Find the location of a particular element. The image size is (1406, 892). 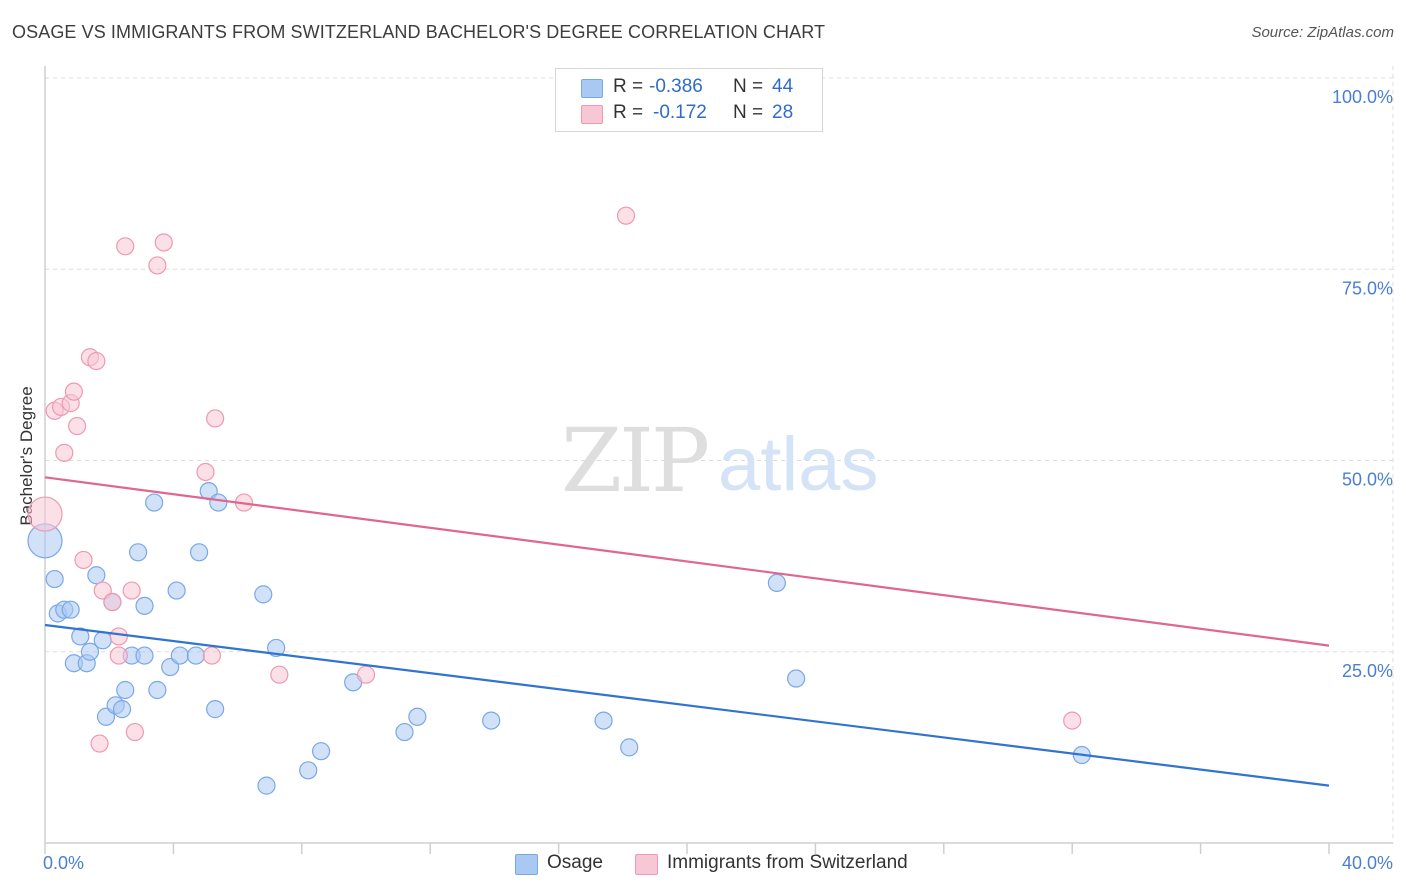

legend-label-switzerland: Immigrants from Switzerland is located at coordinates (787, 862).